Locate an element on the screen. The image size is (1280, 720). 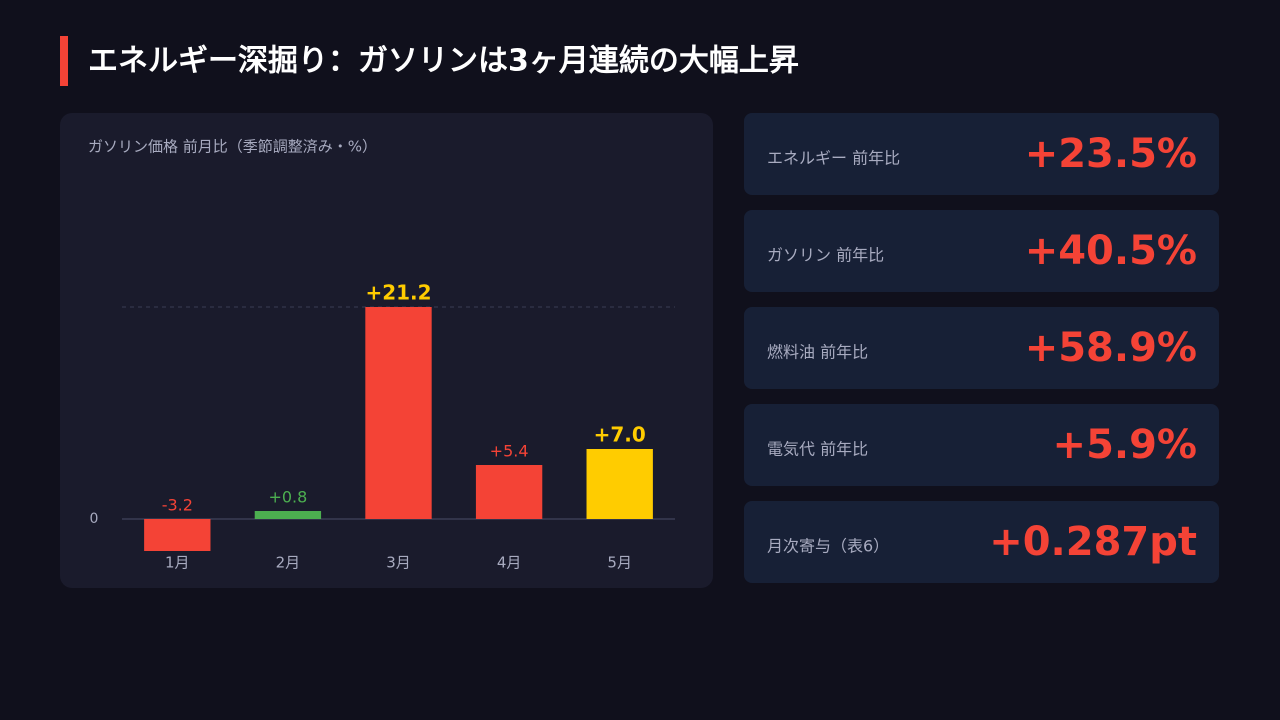
stat-label: 燃料油 前年比 is located at coordinates (817, 352).